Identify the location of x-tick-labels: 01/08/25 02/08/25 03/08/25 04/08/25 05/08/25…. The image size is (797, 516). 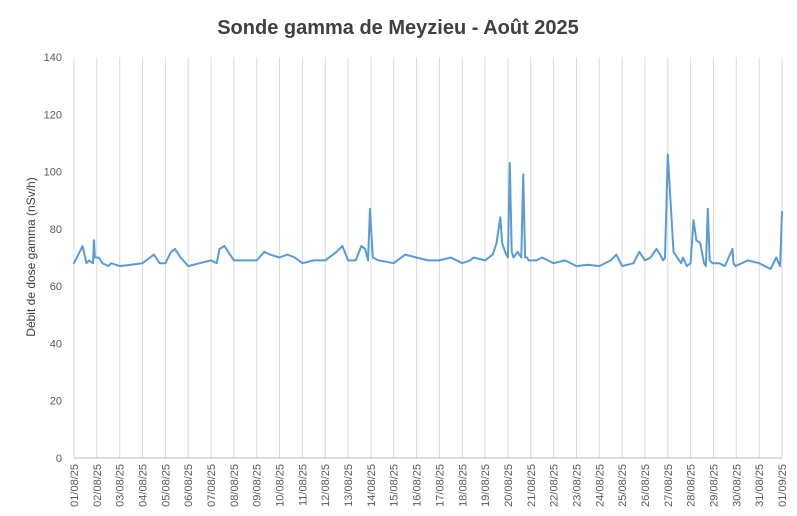
(429, 485).